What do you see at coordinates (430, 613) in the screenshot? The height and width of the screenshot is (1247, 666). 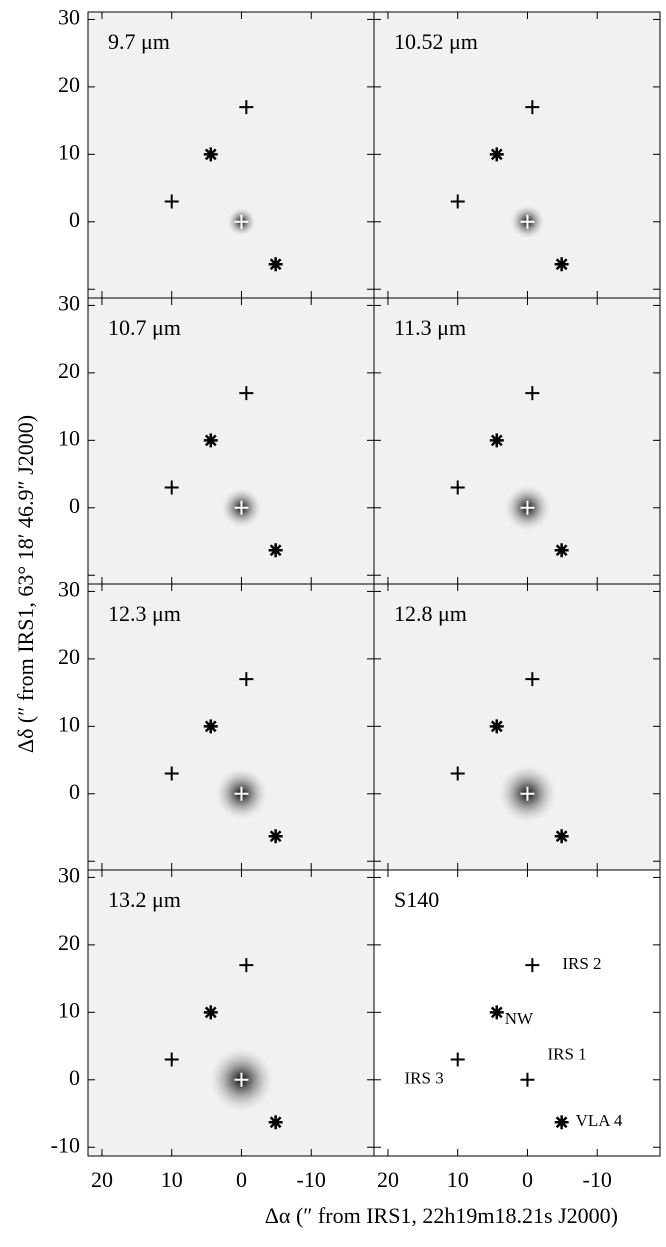 I see `panel-title: 12.8 μm` at bounding box center [430, 613].